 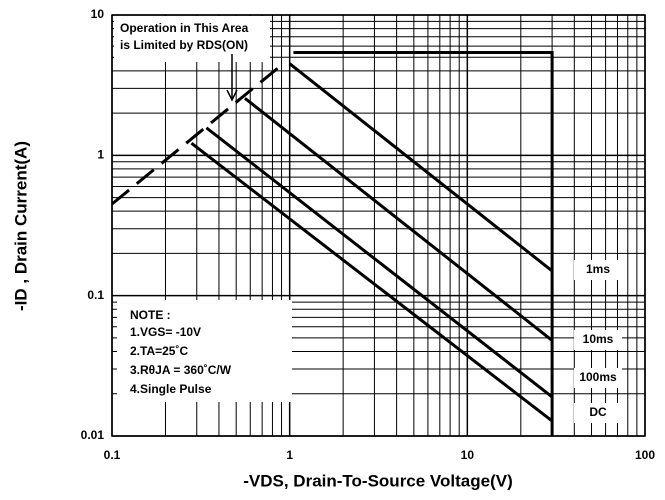 What do you see at coordinates (468, 455) in the screenshot?
I see `x-tick-label: 10` at bounding box center [468, 455].